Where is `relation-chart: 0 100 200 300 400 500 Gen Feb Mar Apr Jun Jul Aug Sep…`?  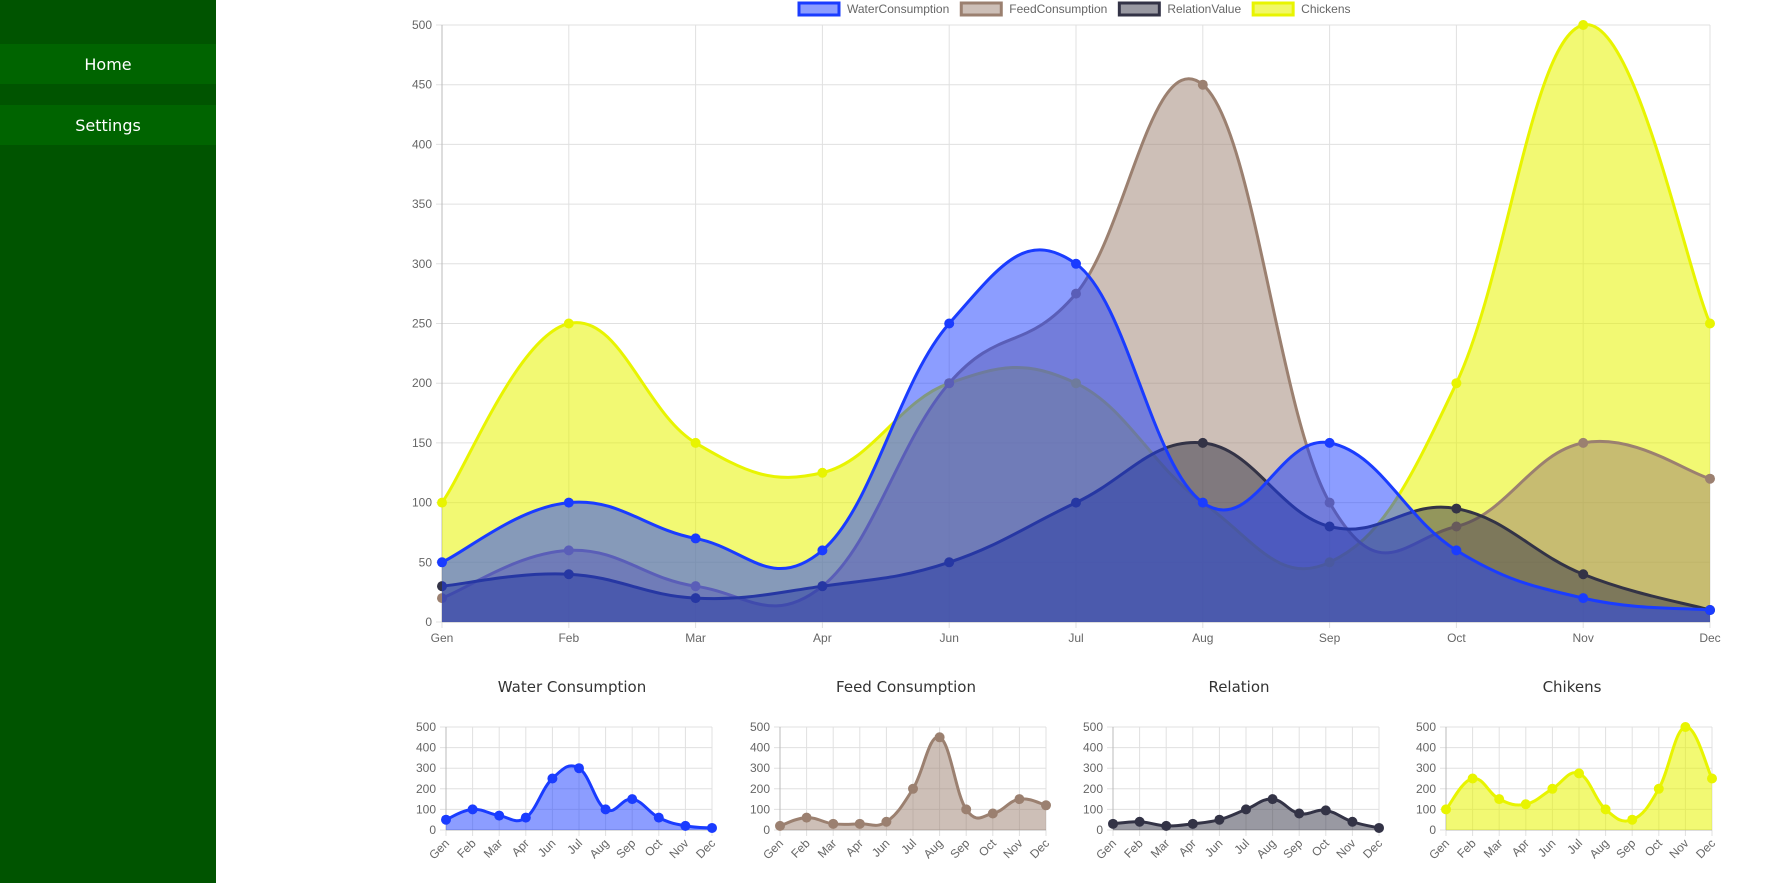 relation-chart: 0 100 200 300 400 500 Gen Feb Mar Apr Jun Jul Aug Sep… is located at coordinates (1234, 791).